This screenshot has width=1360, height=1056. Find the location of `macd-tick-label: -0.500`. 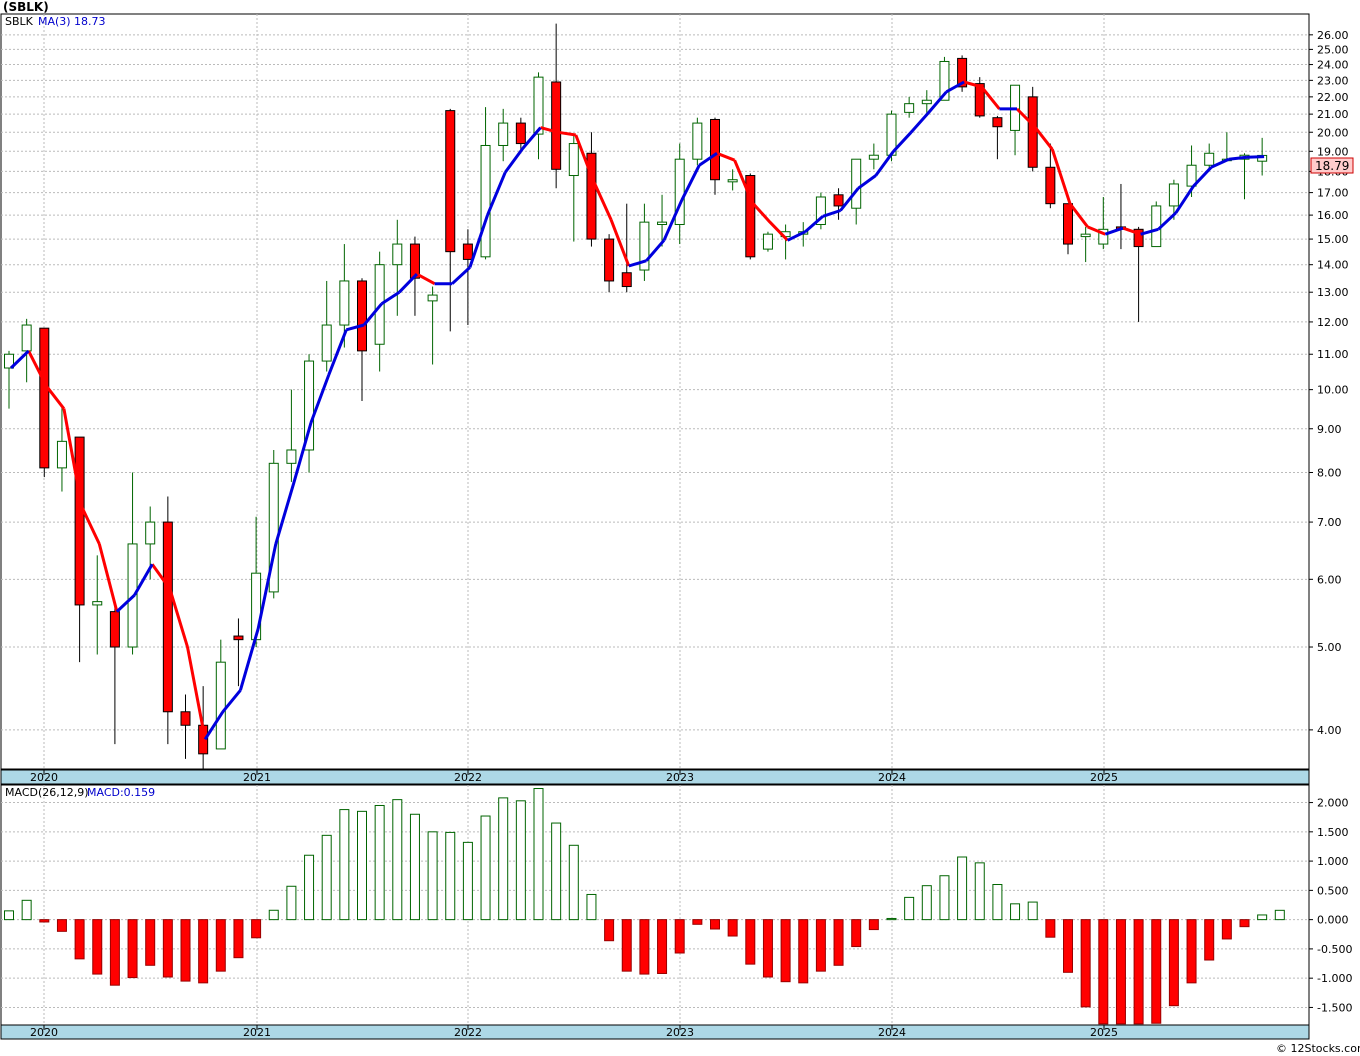

macd-tick-label: -0.500 is located at coordinates (1334, 949).